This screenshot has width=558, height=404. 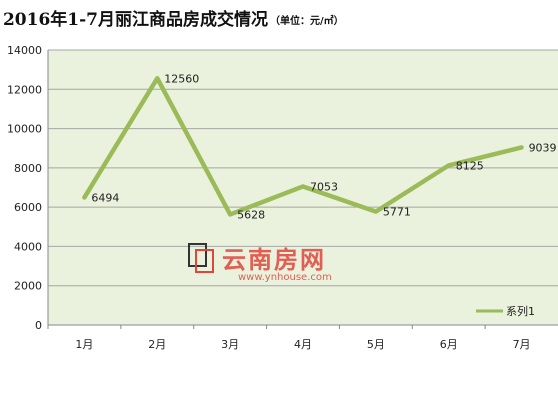 I want to click on data-label: 6494, so click(x=105, y=197).